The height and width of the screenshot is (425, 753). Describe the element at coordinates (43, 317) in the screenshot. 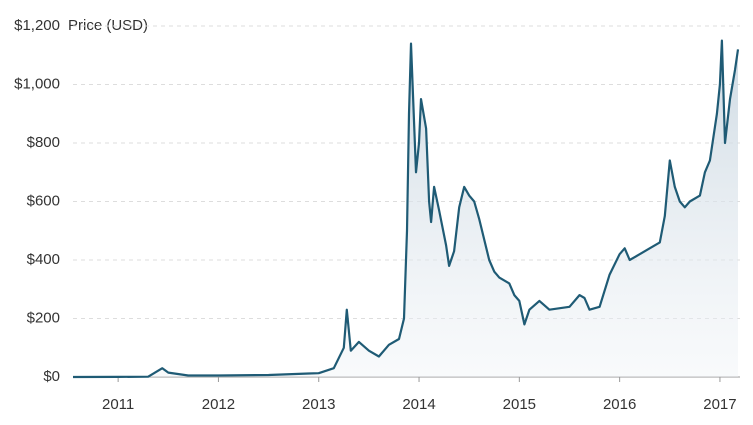

I see `y-tick-label: $200` at that location.